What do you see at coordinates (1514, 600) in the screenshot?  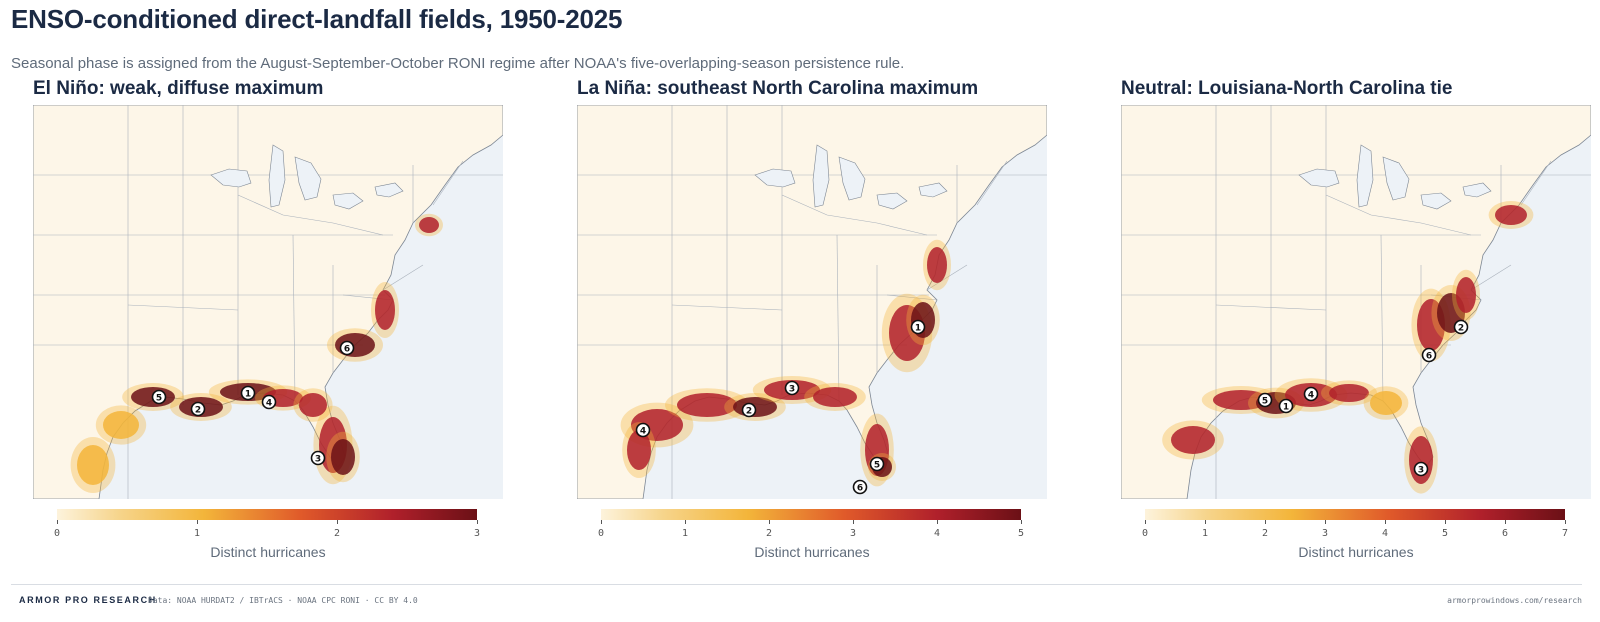 I see `footer-url: armorprowindows.com/research` at bounding box center [1514, 600].